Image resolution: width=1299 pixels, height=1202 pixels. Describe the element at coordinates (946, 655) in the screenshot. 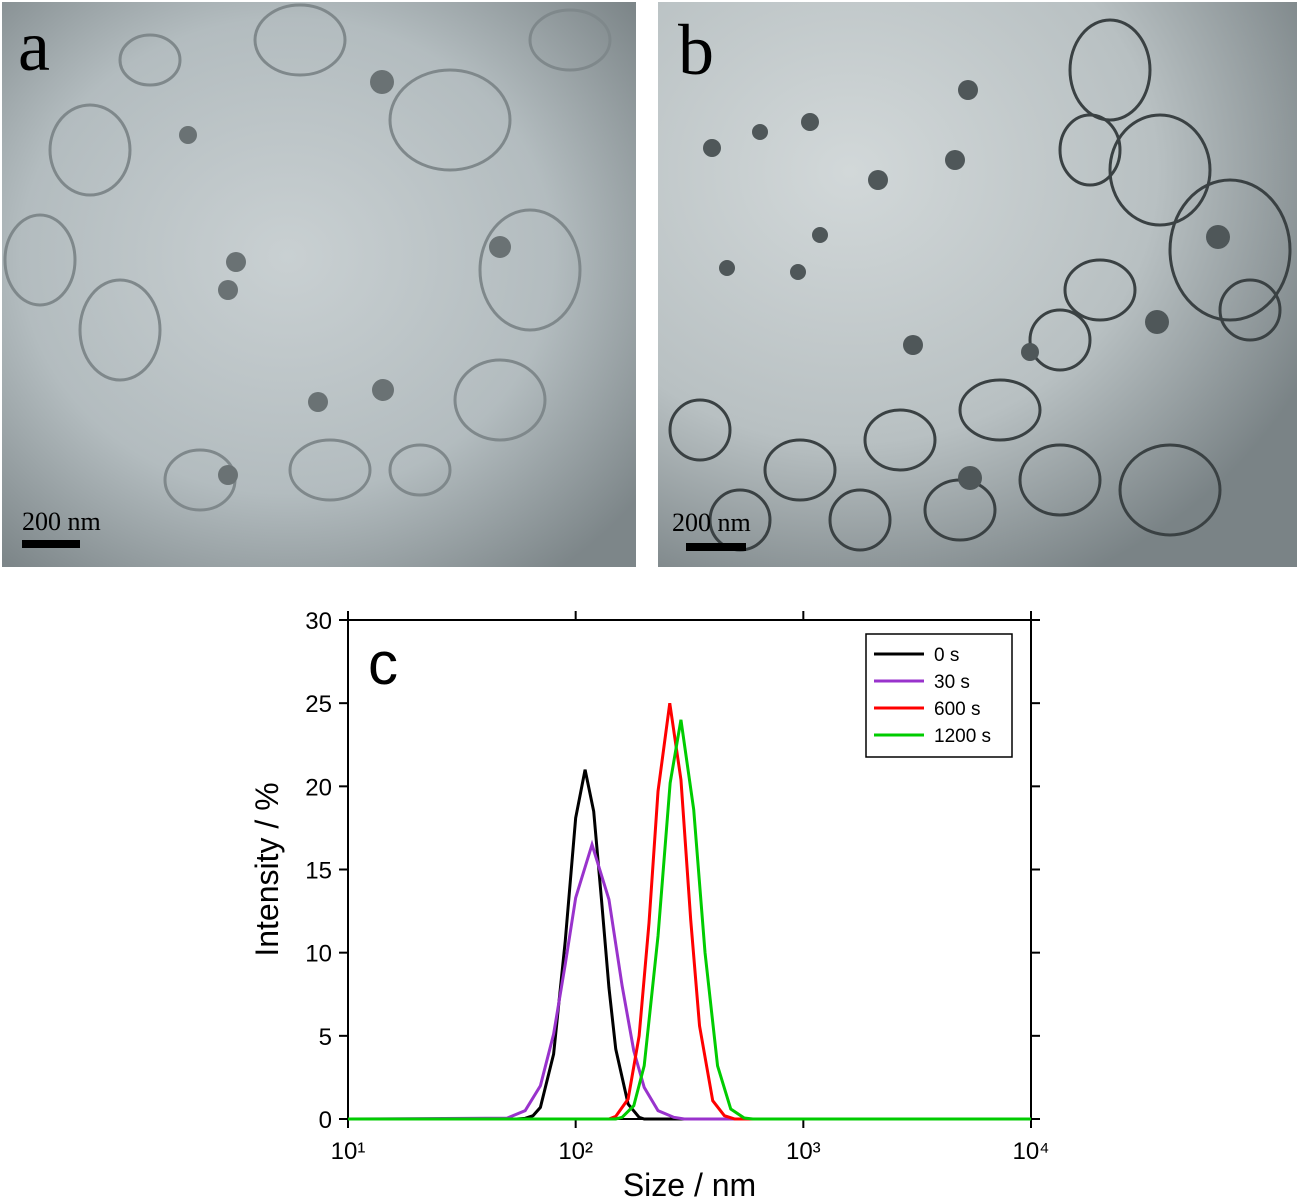

I see `legend-label: 0 s` at that location.